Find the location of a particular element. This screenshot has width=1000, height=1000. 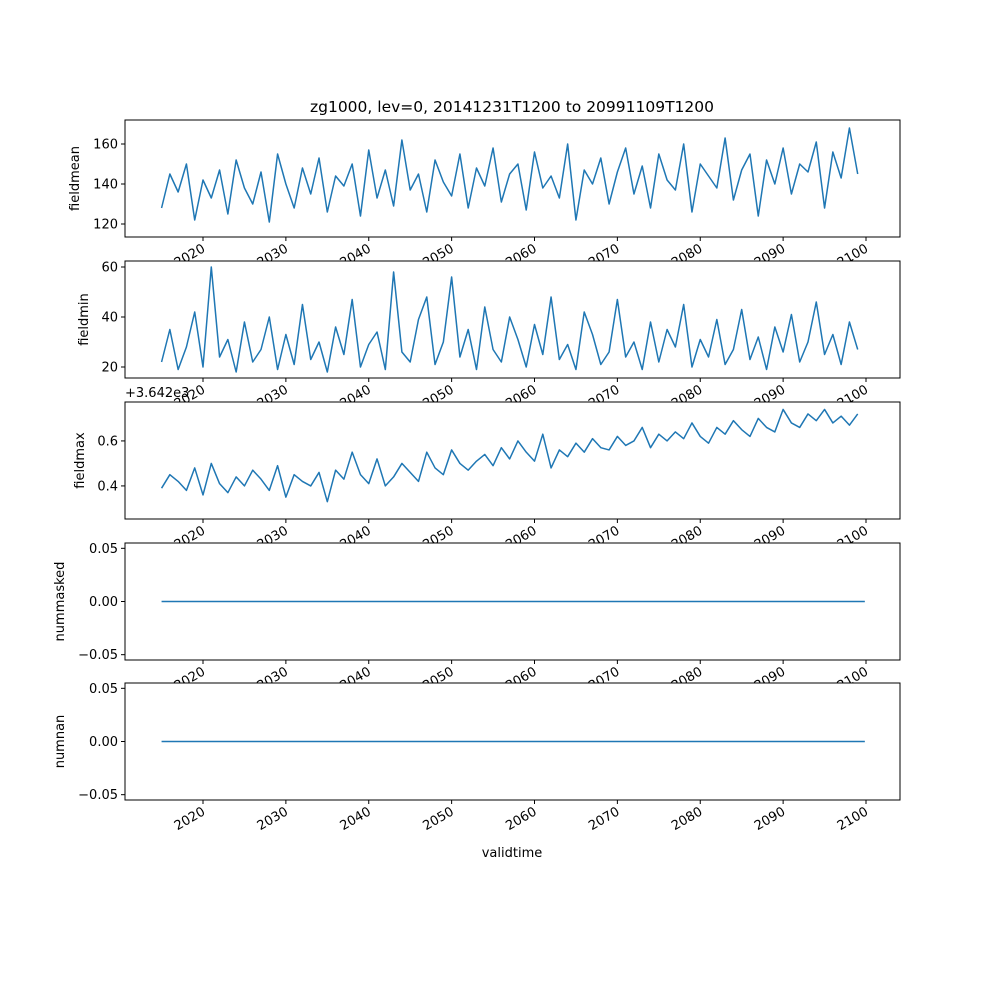

series-line-fieldmean is located at coordinates (509, 175).